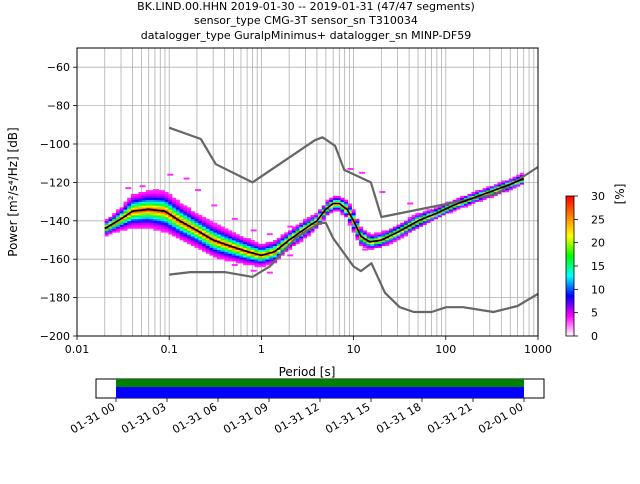 The width and height of the screenshot is (640, 484). What do you see at coordinates (598, 196) in the screenshot?
I see `colorbar-tick-label: 30` at bounding box center [598, 196].